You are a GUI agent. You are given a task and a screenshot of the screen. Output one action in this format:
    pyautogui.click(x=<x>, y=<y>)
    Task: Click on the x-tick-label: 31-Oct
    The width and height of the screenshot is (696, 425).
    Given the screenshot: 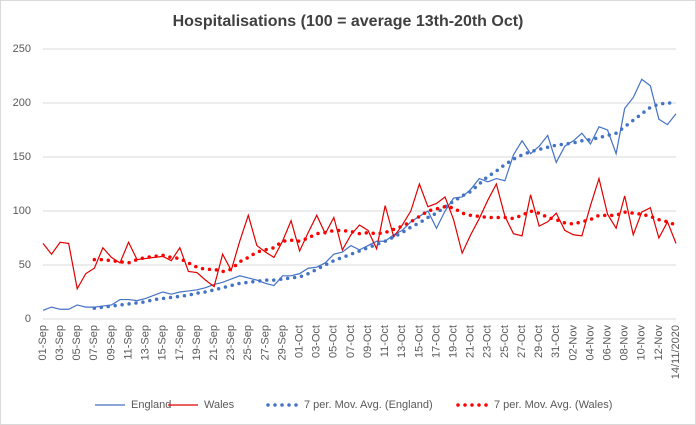 What is the action you would take?
    pyautogui.click(x=556, y=341)
    